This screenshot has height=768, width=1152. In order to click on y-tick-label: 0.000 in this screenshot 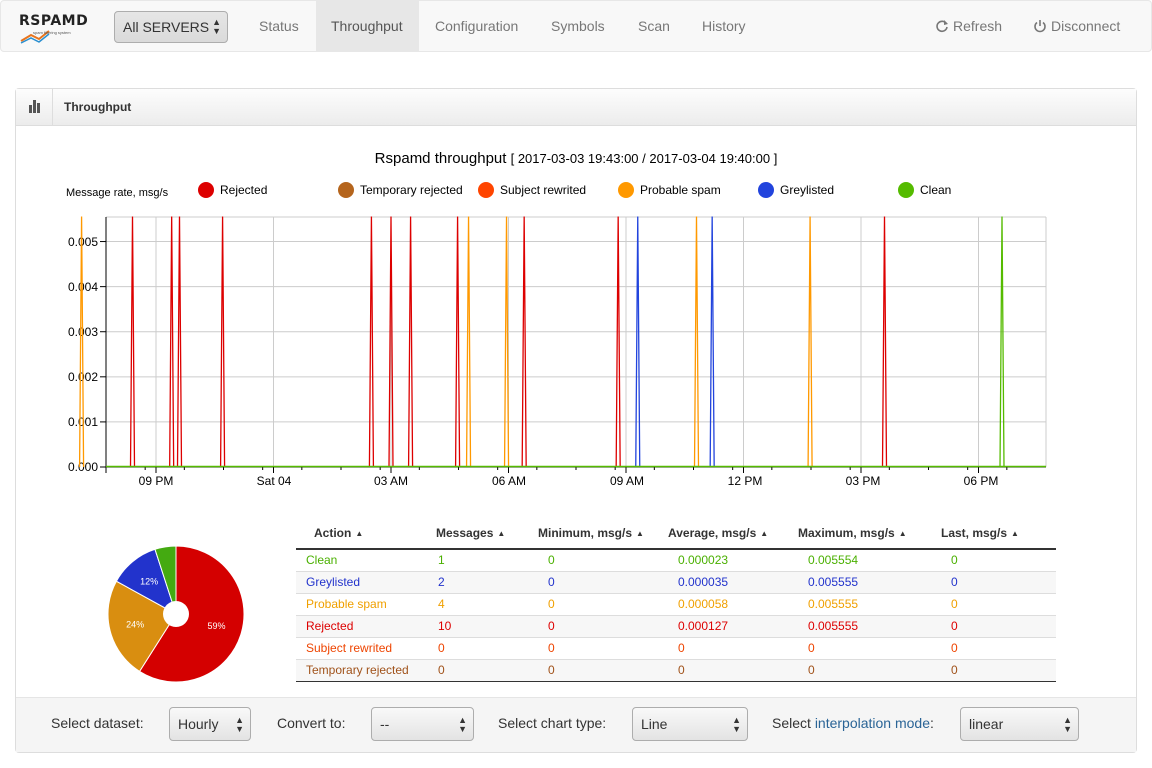, I will do `click(82, 467)`.